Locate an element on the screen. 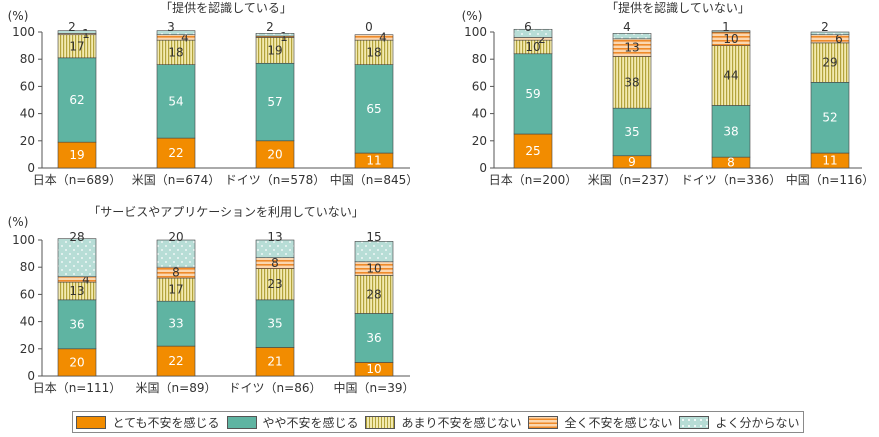  value-label-not-anxious-at-all: 6 is located at coordinates (839, 39).